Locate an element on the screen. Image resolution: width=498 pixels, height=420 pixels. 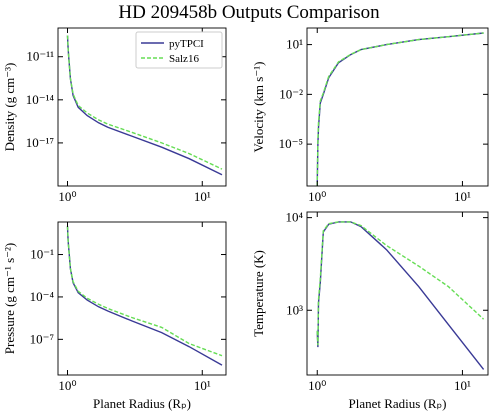
y-axis-label: Pressure (g cm⁻¹ s⁻²) is located at coordinates (9, 298).